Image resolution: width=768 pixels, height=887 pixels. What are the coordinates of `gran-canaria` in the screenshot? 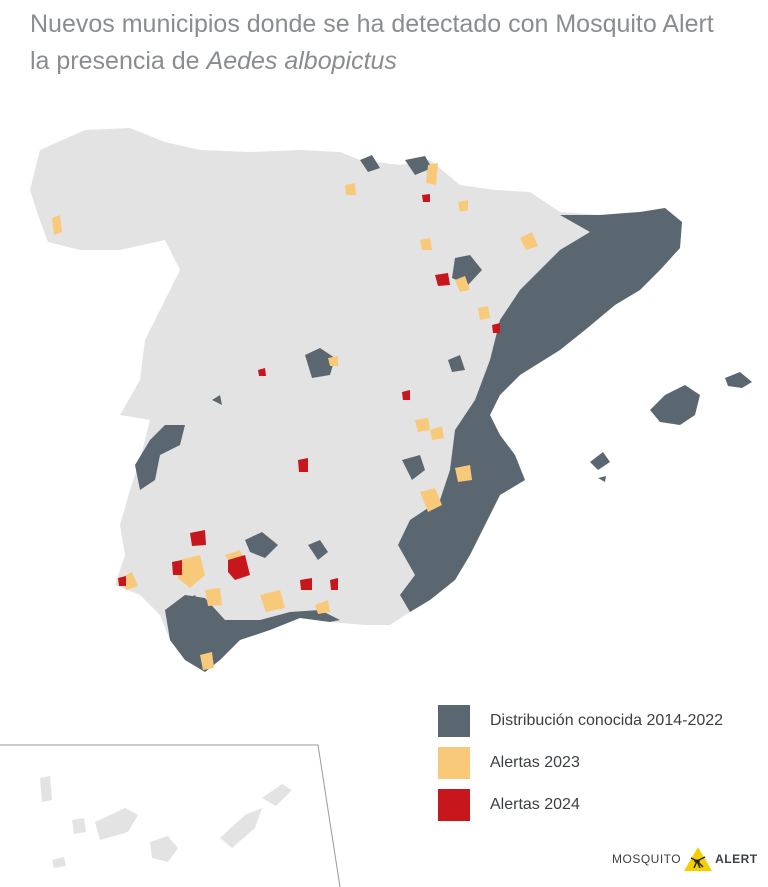 It's located at (164, 849).